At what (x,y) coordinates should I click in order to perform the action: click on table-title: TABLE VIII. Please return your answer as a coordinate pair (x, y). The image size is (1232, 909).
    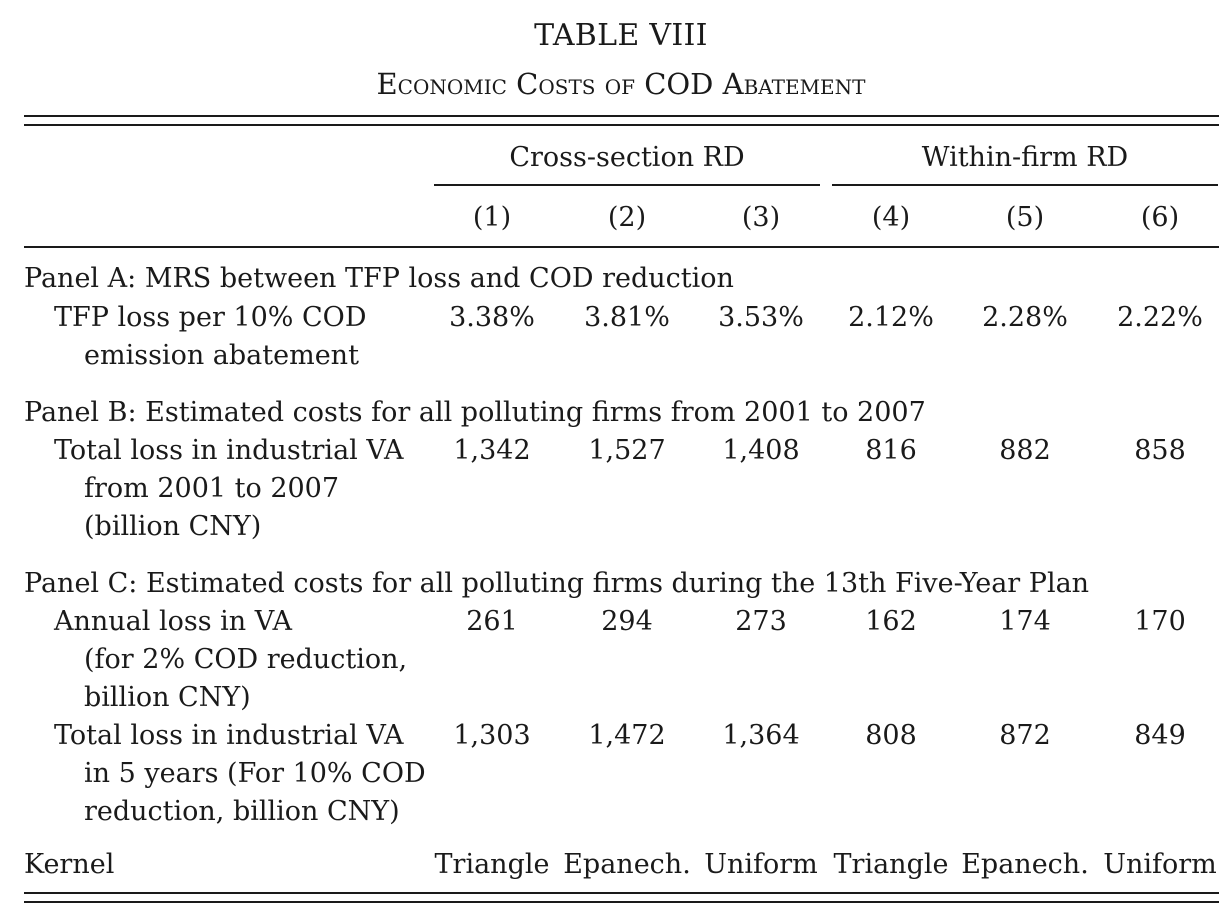
    Looking at the image, I should click on (621, 35).